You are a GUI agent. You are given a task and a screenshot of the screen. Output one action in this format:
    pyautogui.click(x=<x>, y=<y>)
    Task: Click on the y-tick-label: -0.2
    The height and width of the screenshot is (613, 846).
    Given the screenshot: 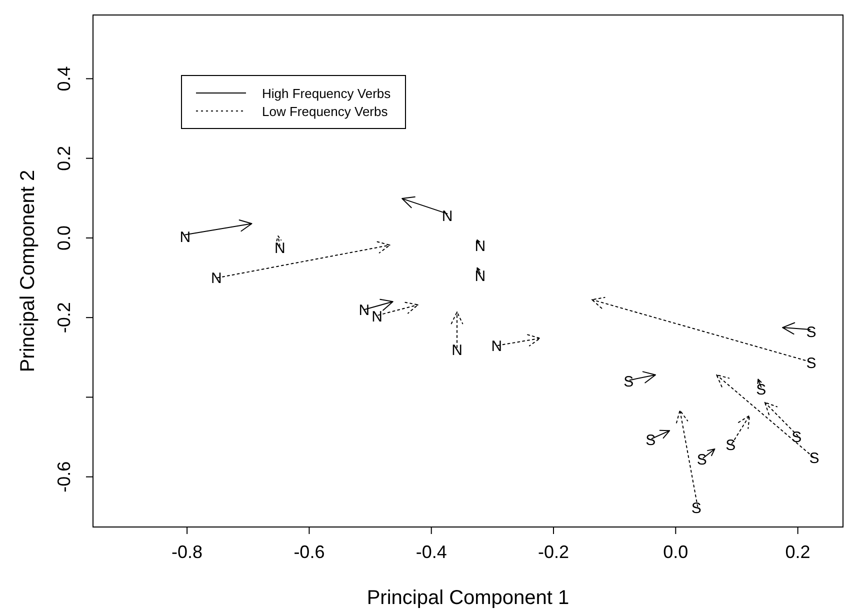 What is the action you would take?
    pyautogui.click(x=64, y=318)
    